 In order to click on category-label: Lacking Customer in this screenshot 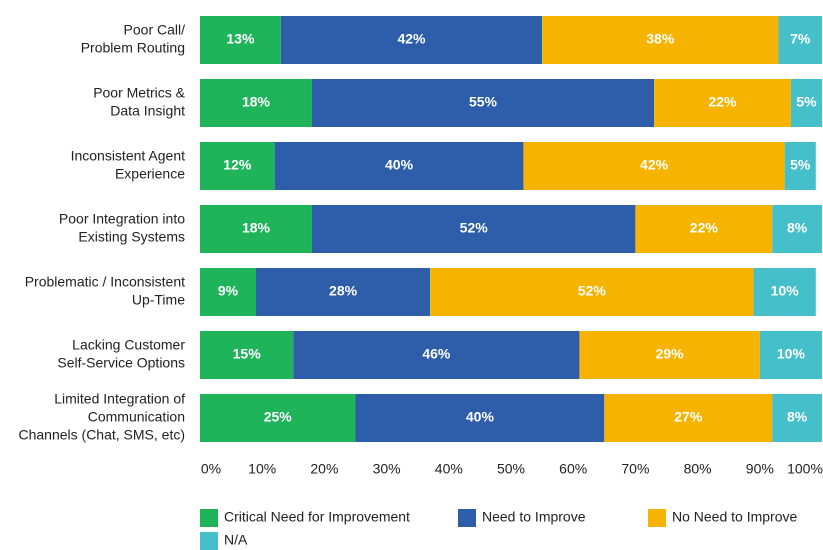, I will do `click(128, 345)`.